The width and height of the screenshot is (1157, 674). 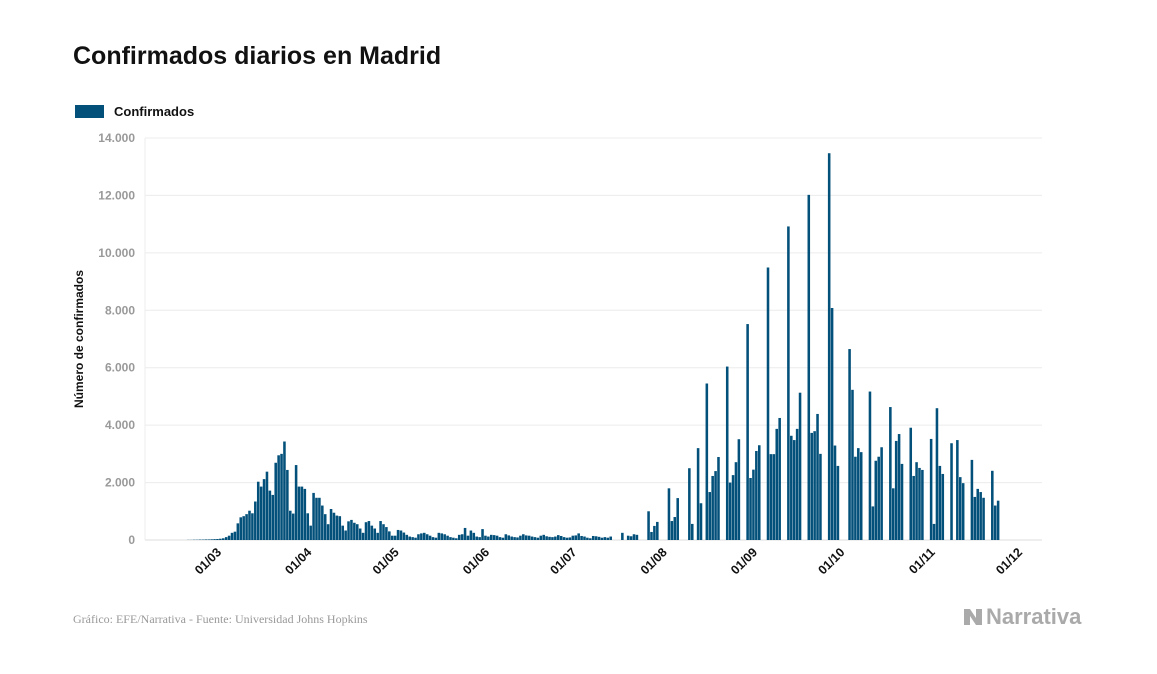 What do you see at coordinates (1034, 616) in the screenshot?
I see `logo-text: Narrativa` at bounding box center [1034, 616].